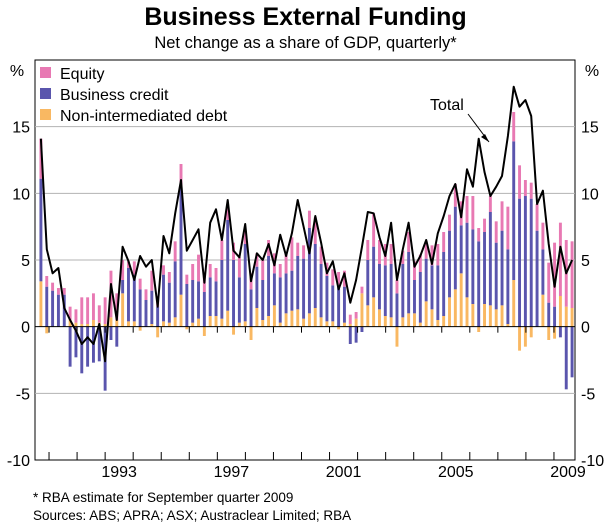 The width and height of the screenshot is (611, 527). Describe the element at coordinates (119, 472) in the screenshot. I see `x-tick-label: 1993` at that location.